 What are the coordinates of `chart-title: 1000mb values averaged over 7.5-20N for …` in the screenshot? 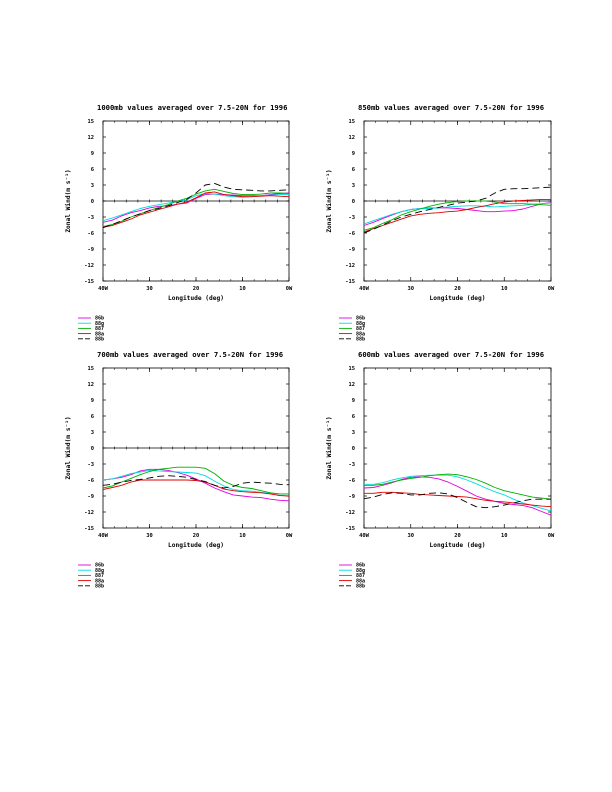 It's located at (192, 107).